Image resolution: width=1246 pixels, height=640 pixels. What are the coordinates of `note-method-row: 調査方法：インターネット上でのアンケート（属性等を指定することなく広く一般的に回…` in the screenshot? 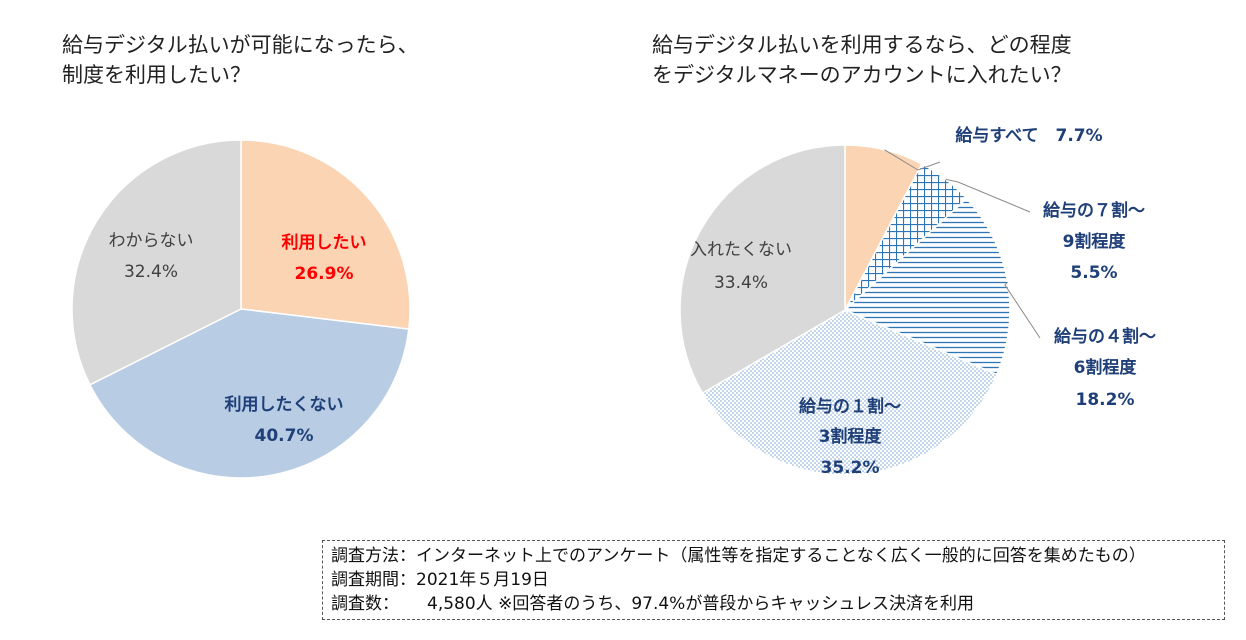 It's located at (777, 556).